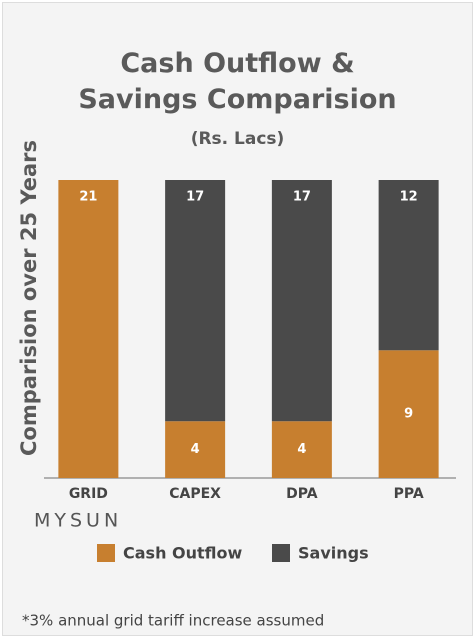 The width and height of the screenshot is (475, 638). I want to click on x-tick-label: CAPEX, so click(195, 494).